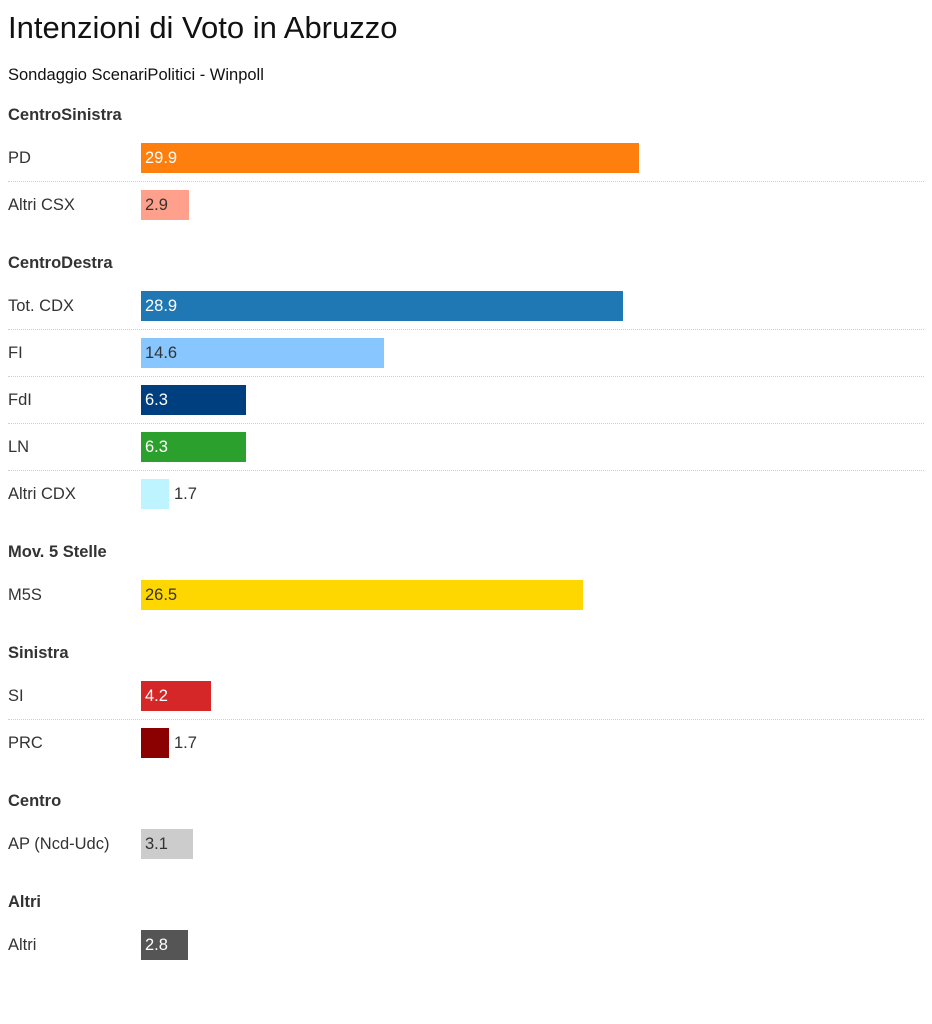 The width and height of the screenshot is (932, 1024). I want to click on group-label: Sinistra, so click(38, 653).